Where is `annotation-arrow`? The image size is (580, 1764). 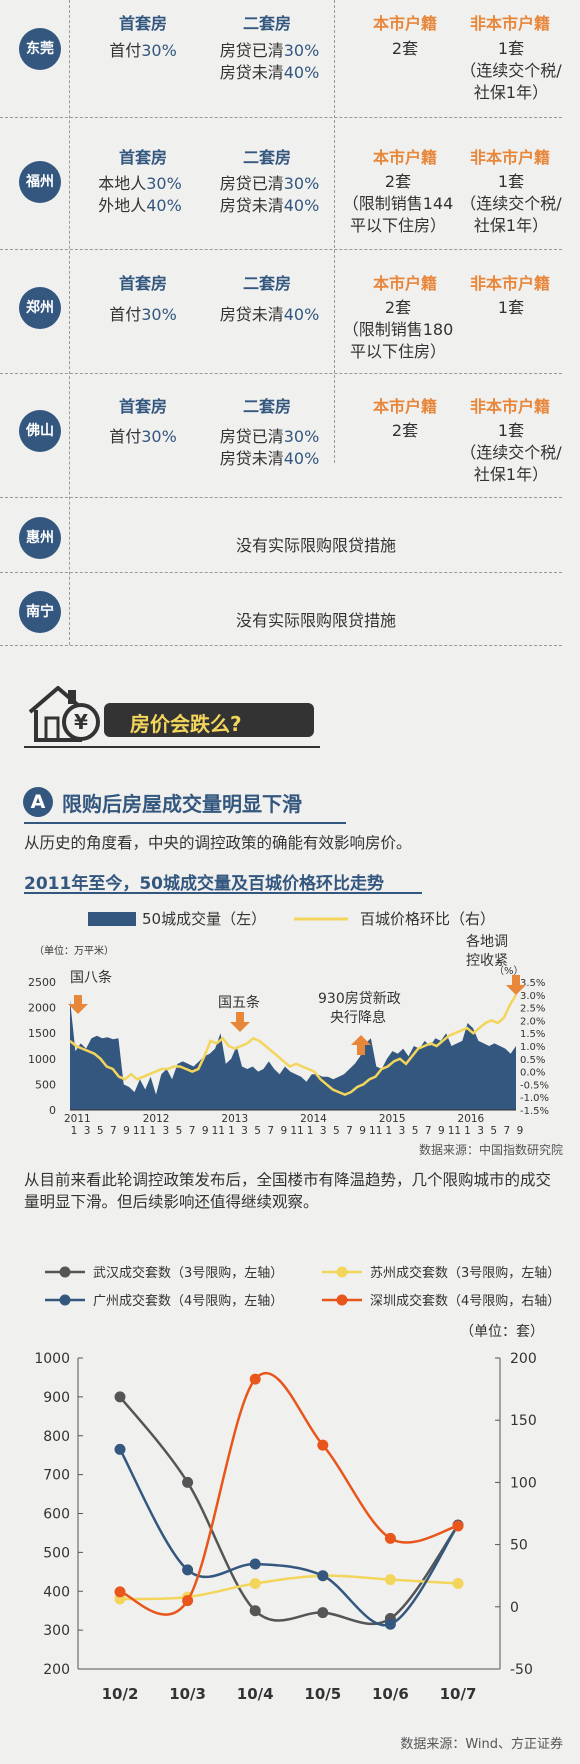
annotation-arrow is located at coordinates (240, 1022).